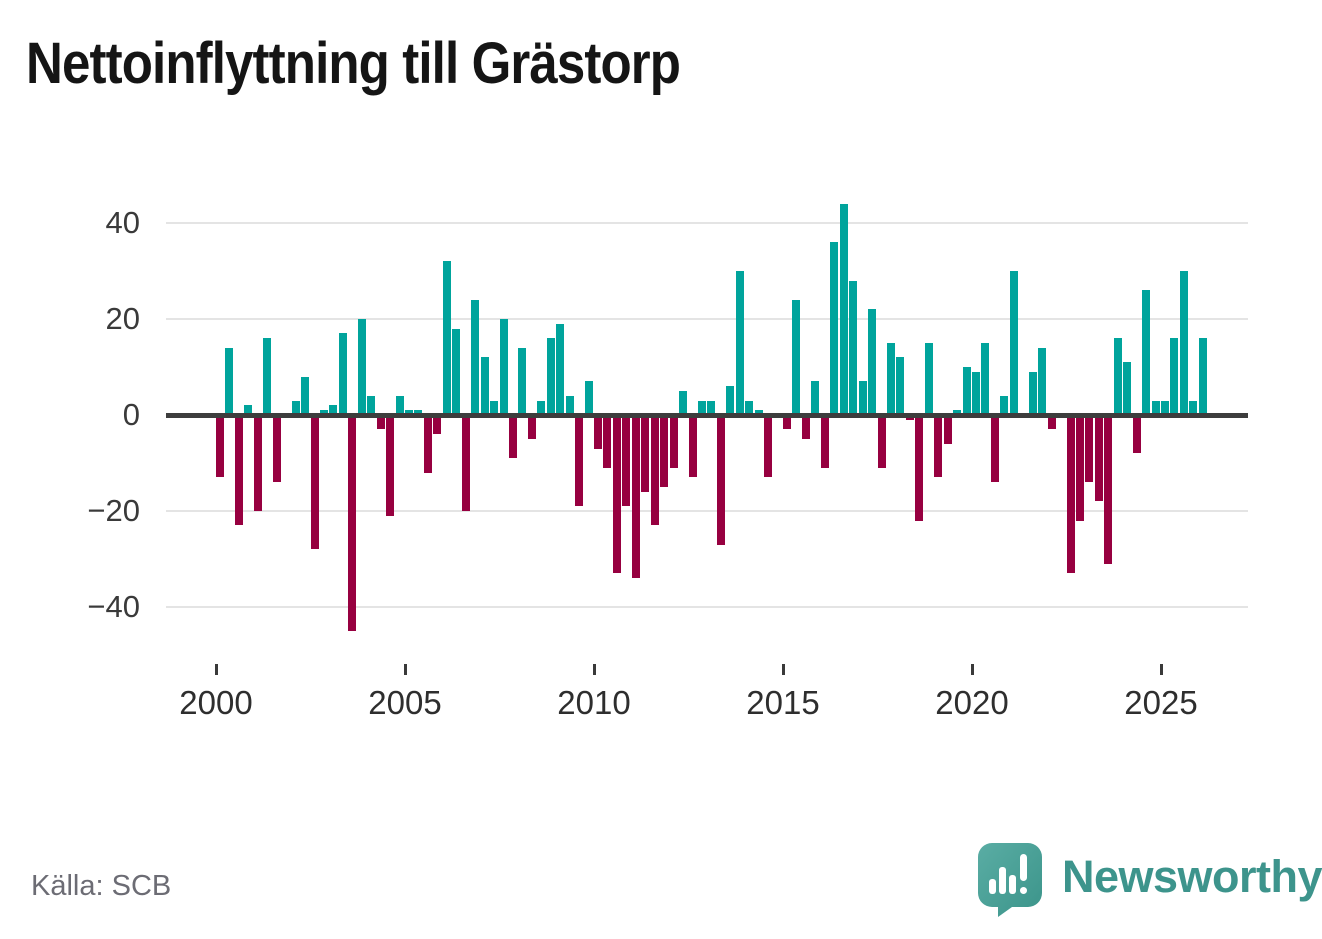  I want to click on bar-2009-Q1, so click(560, 369).